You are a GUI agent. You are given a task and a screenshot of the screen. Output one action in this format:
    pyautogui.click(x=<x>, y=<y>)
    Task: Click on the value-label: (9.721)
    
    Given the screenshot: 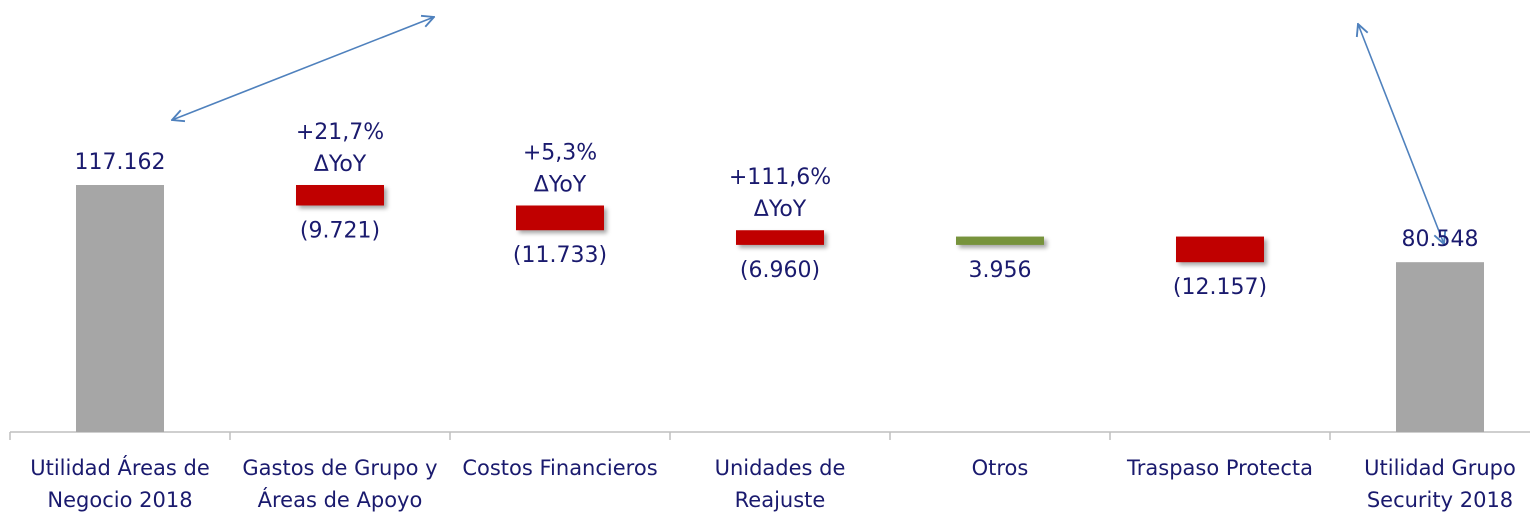 What is the action you would take?
    pyautogui.click(x=340, y=230)
    